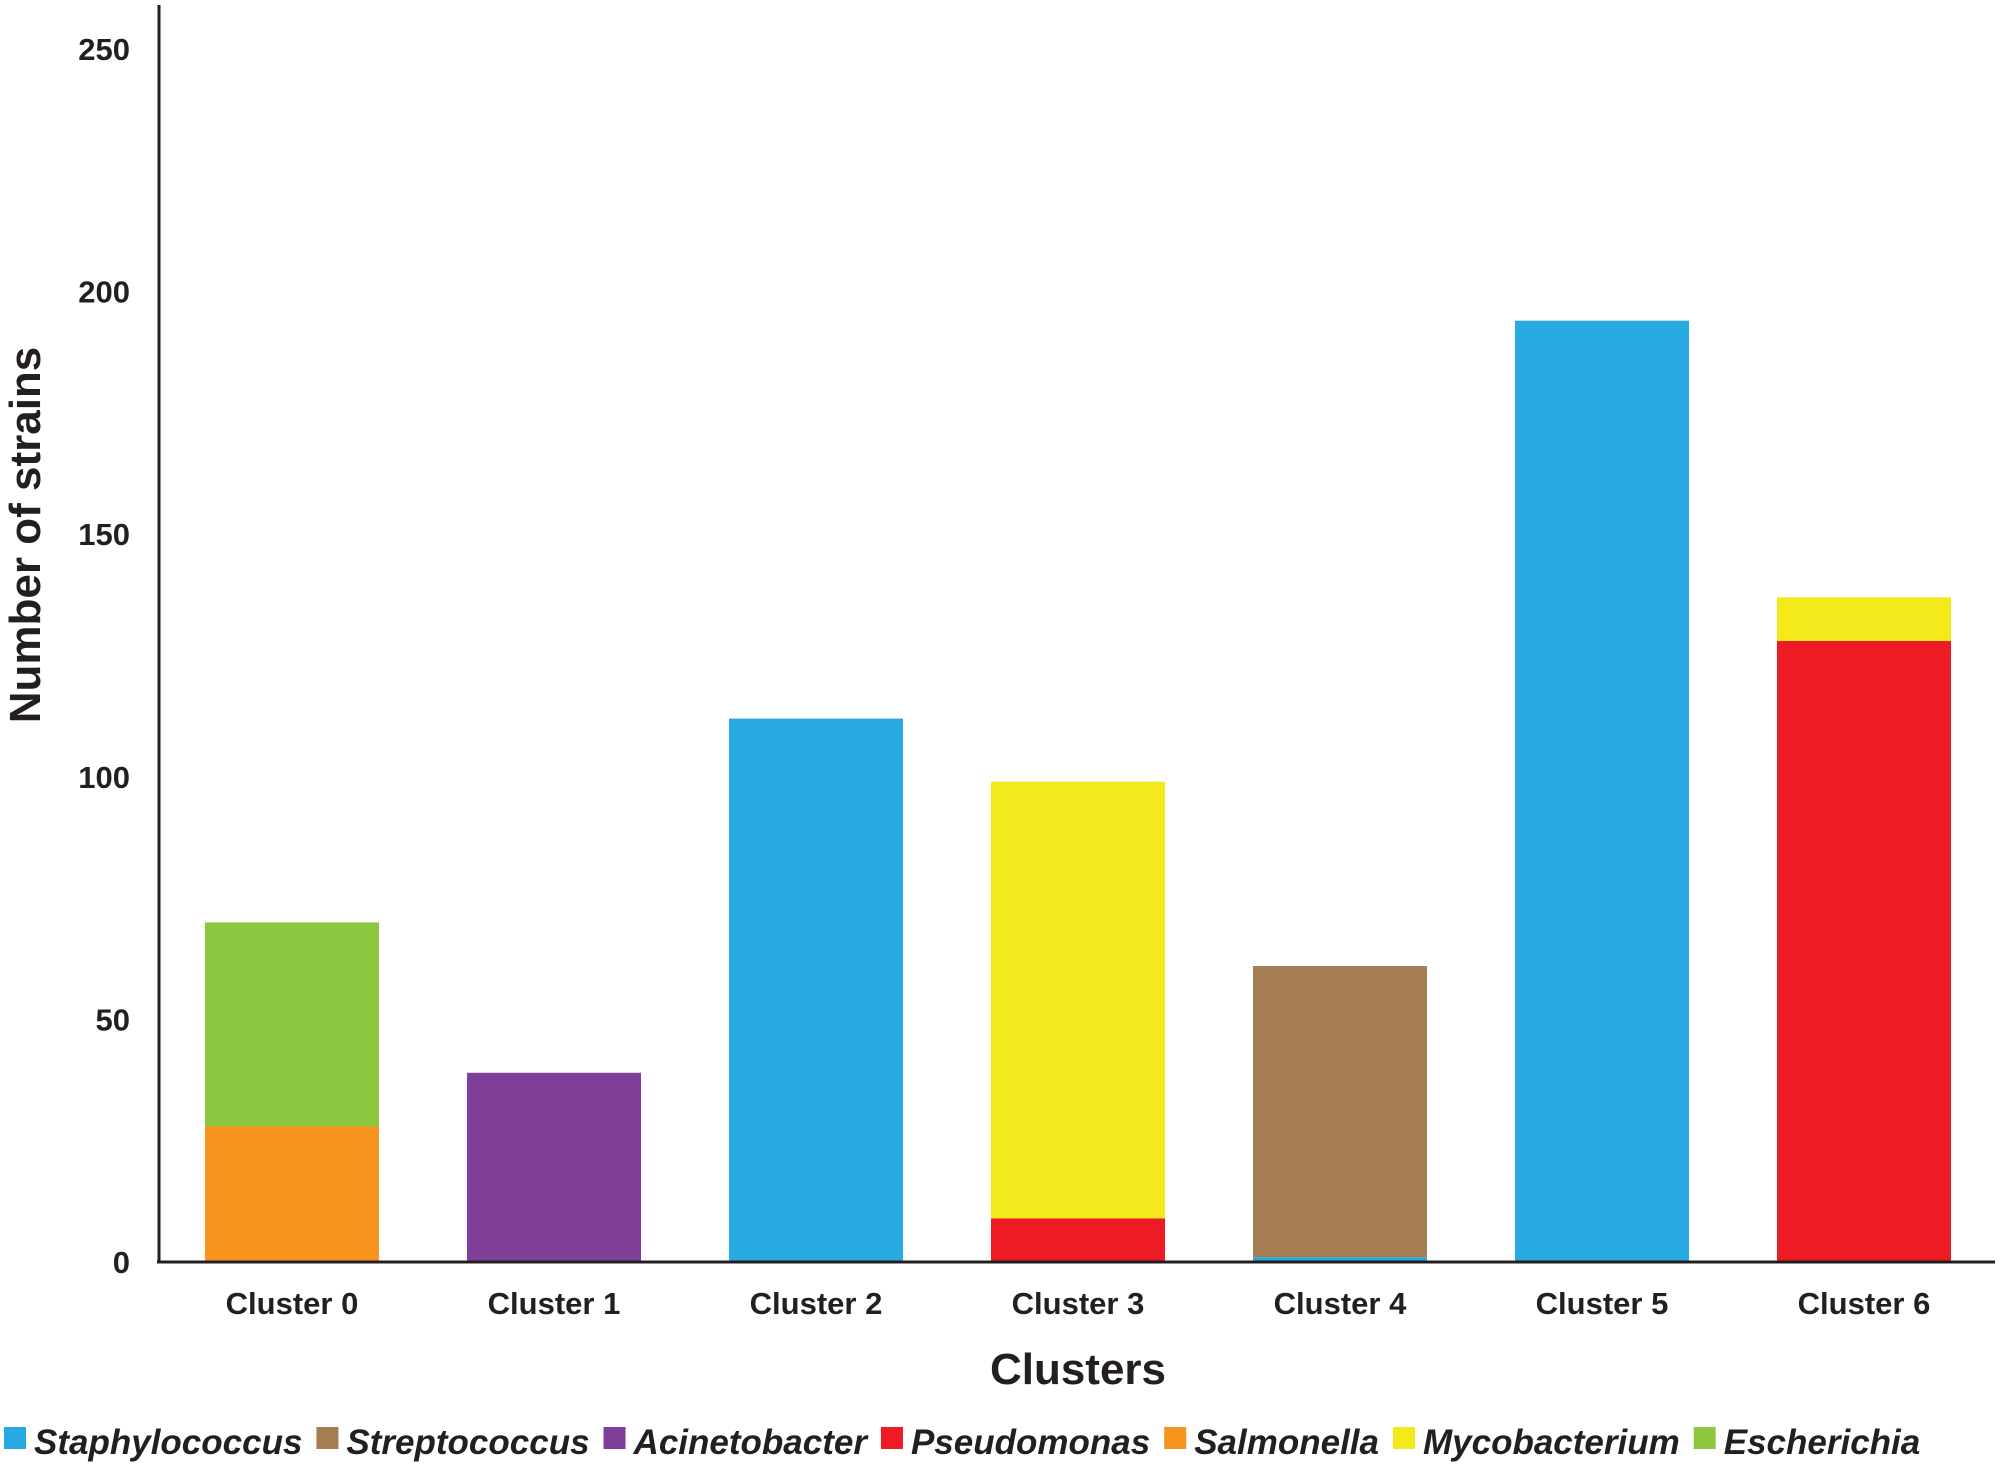 The image size is (2000, 1464). I want to click on bar-cluster-0-salmonella, so click(292, 1194).